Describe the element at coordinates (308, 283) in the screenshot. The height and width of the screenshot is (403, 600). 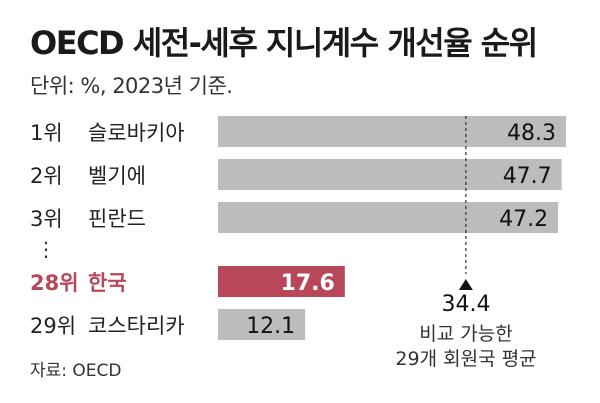
I see `row-4-value-label: 17.6` at that location.